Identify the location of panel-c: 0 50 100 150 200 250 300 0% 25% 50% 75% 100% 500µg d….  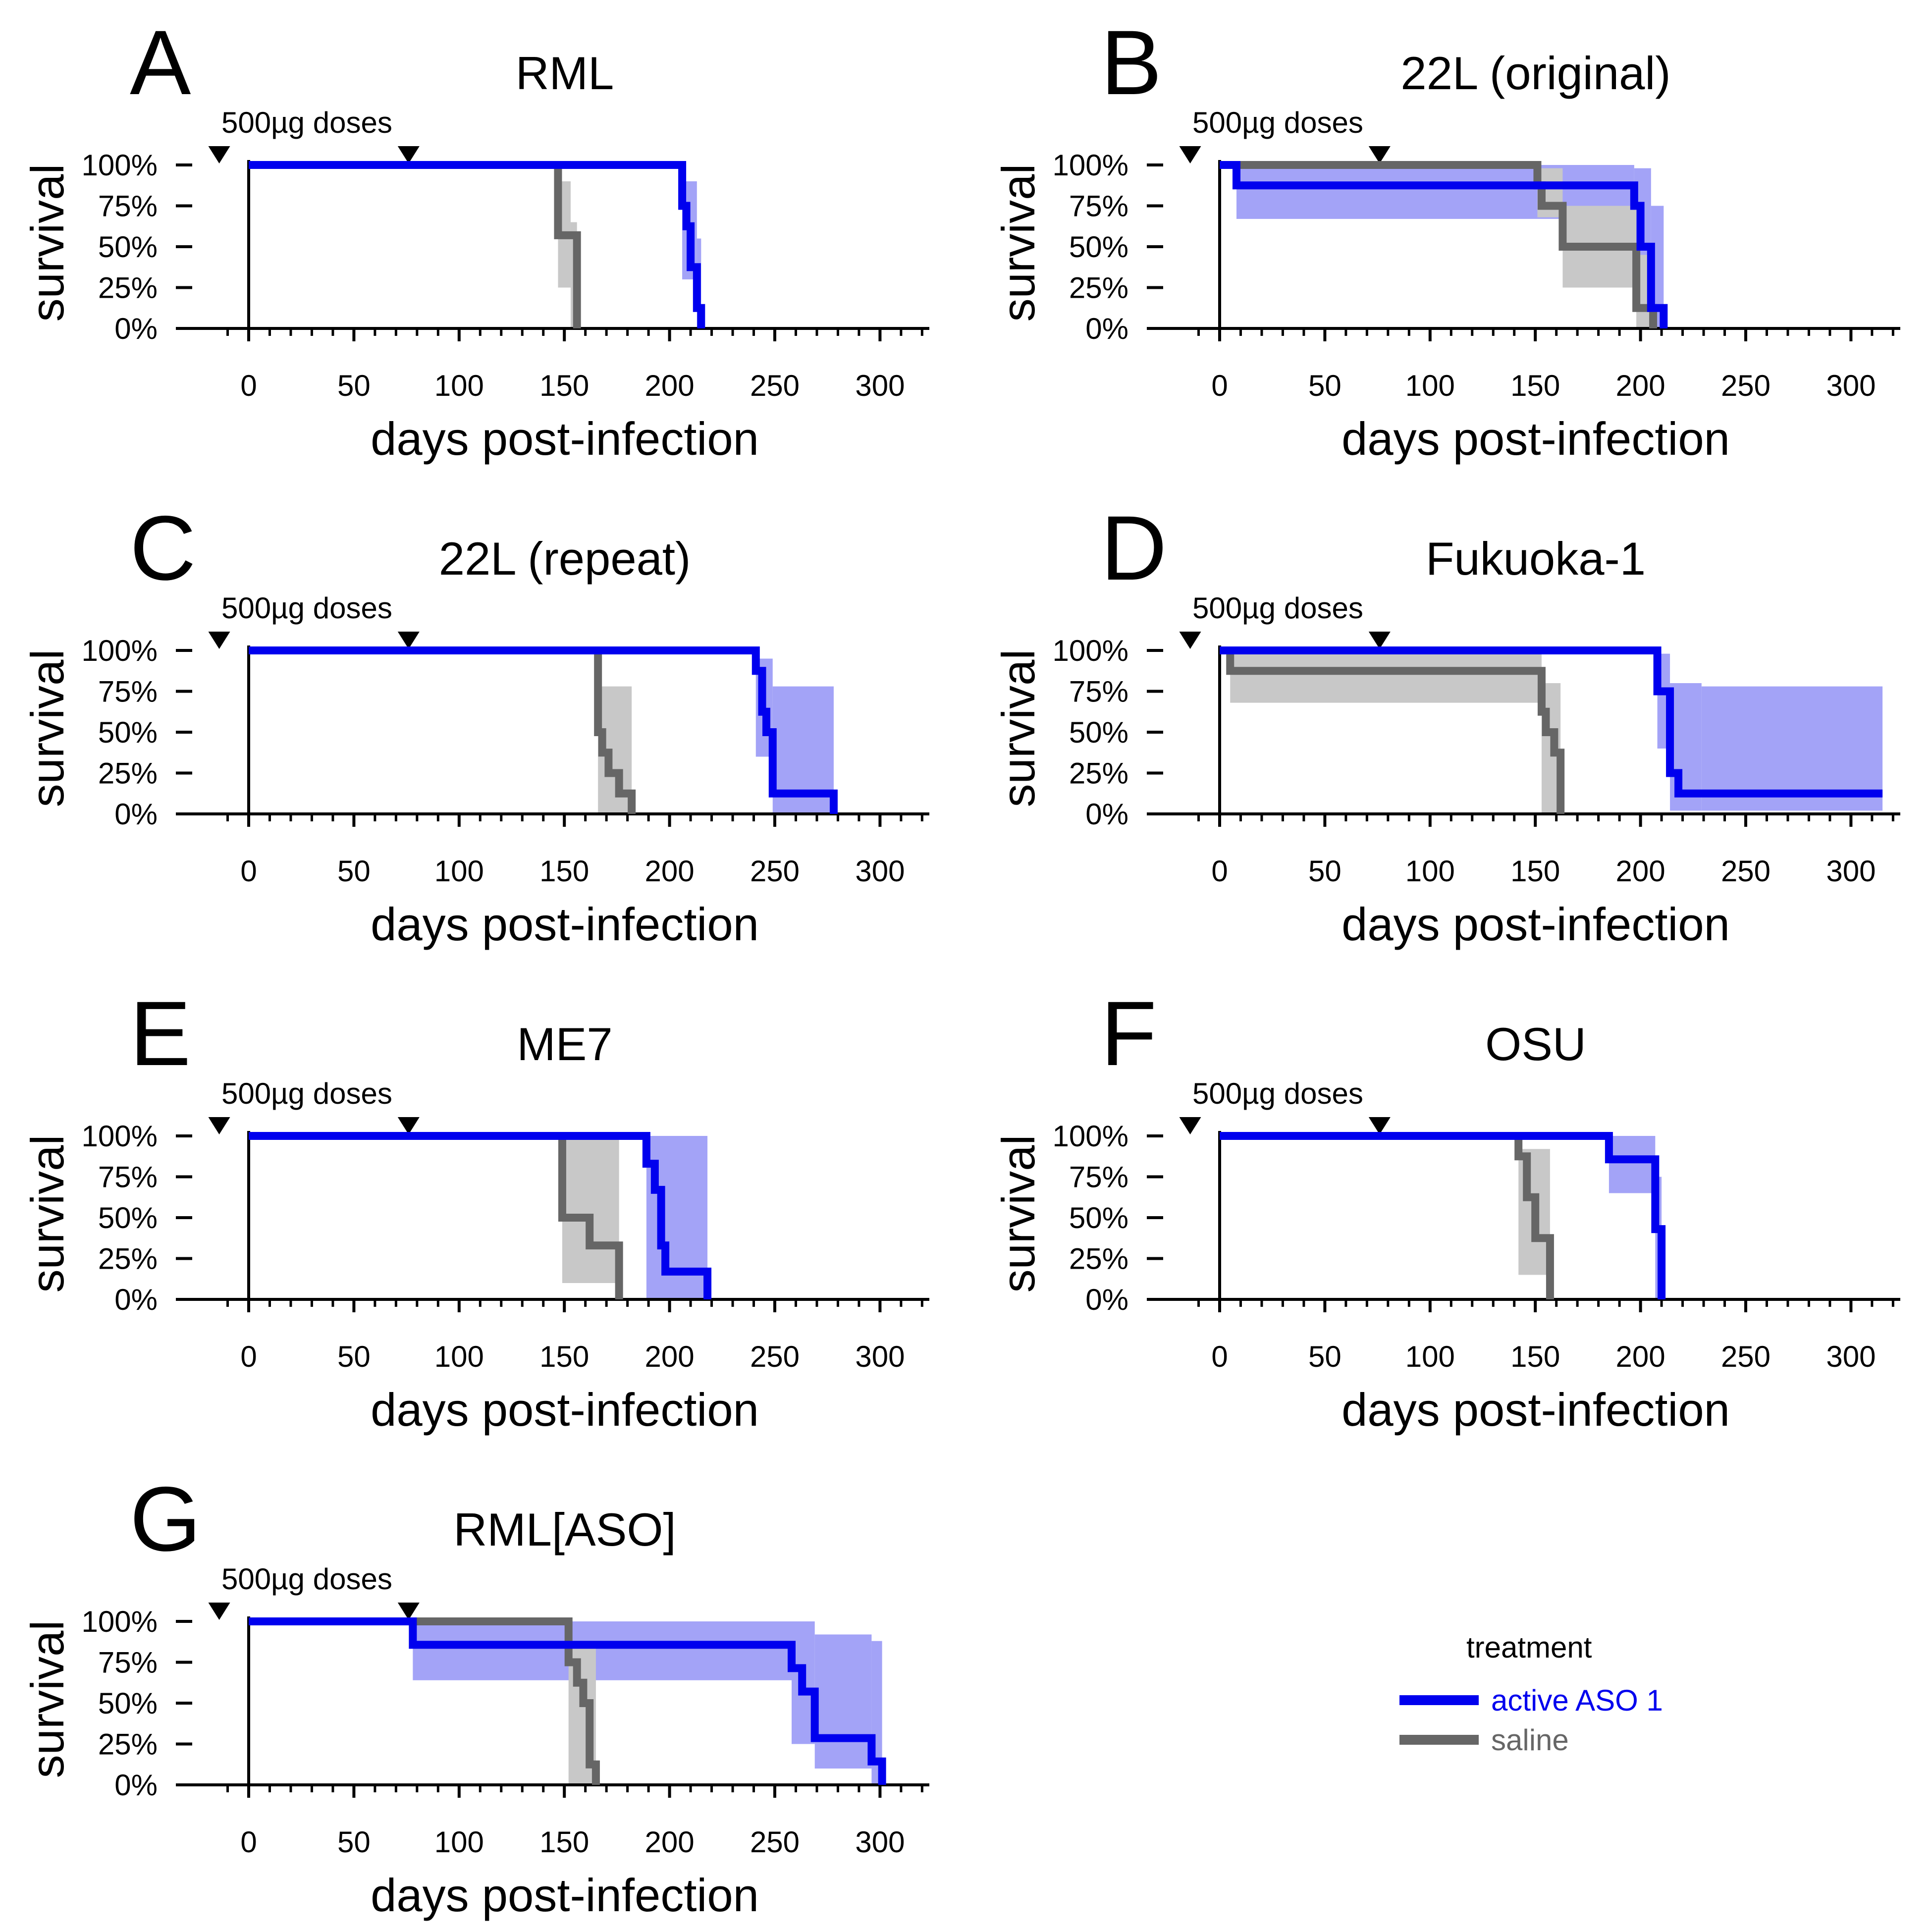
(475, 723).